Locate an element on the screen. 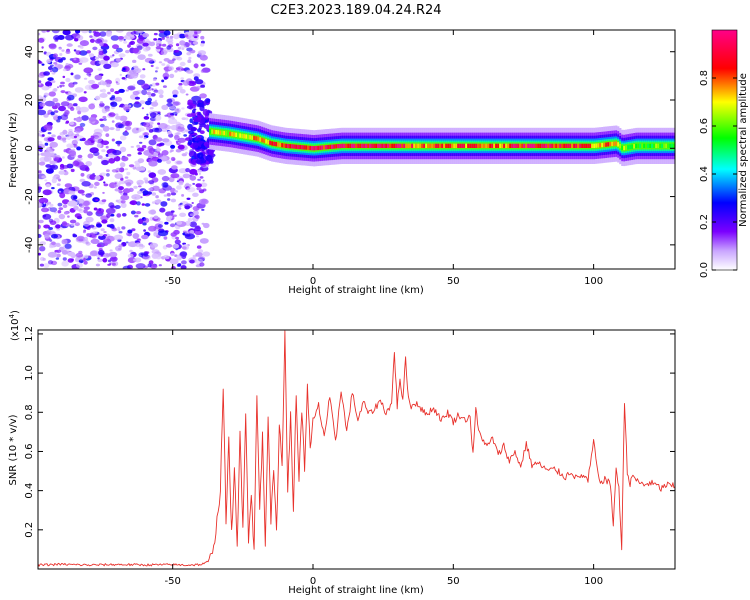 The height and width of the screenshot is (600, 750). y-tick-label: 0.4 is located at coordinates (29, 491).